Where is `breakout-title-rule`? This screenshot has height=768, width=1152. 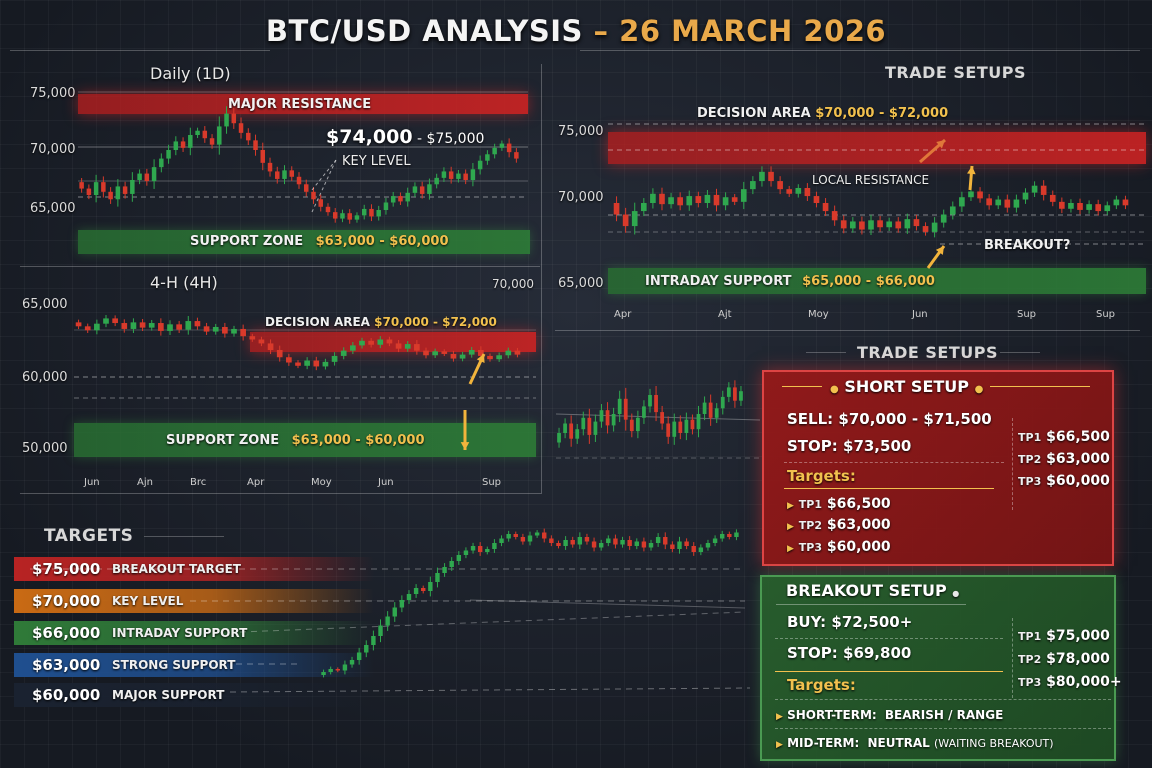 breakout-title-rule is located at coordinates (871, 604).